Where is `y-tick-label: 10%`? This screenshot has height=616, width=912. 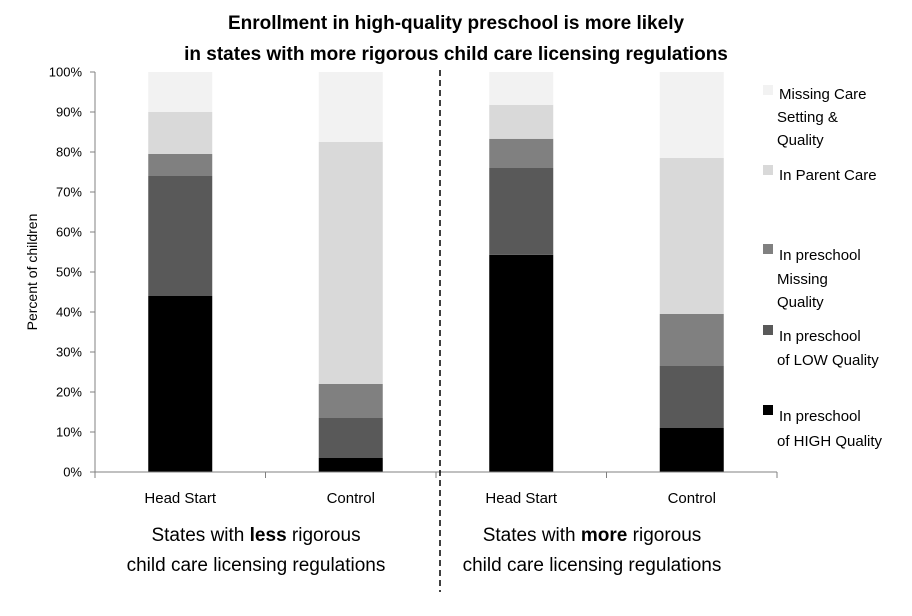
y-tick-label: 10% is located at coordinates (69, 432).